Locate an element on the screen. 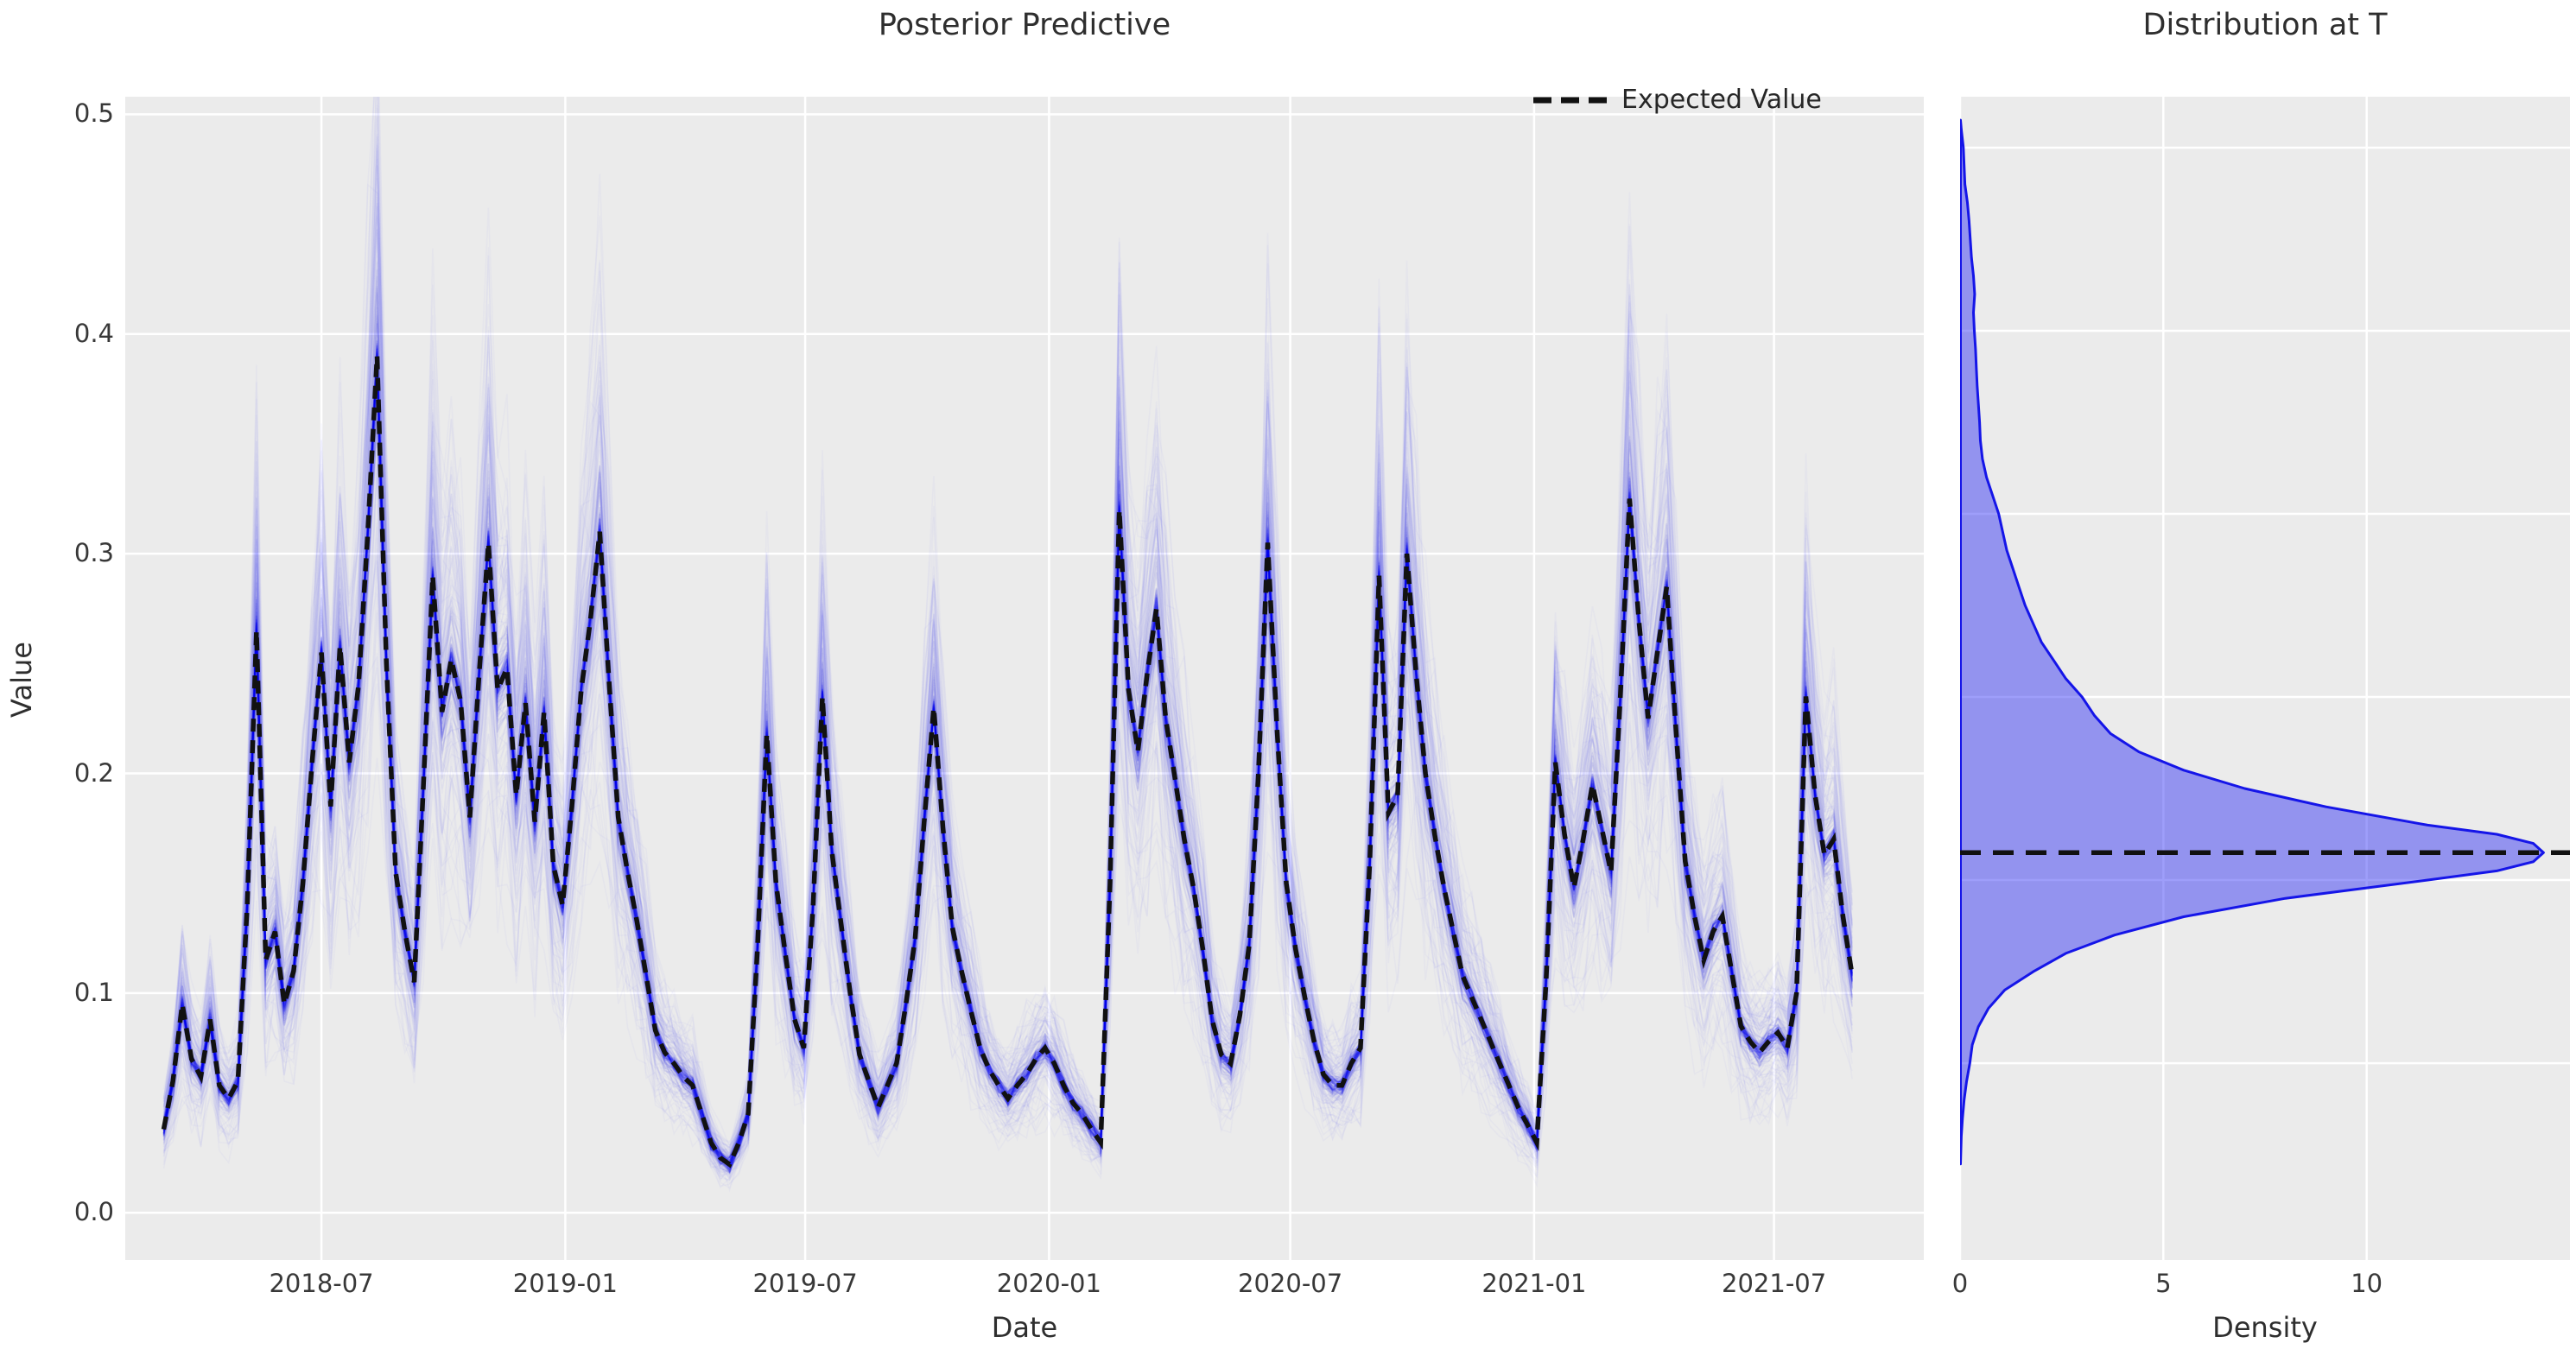  x-tick-label: 2020-07 is located at coordinates (1290, 1283).